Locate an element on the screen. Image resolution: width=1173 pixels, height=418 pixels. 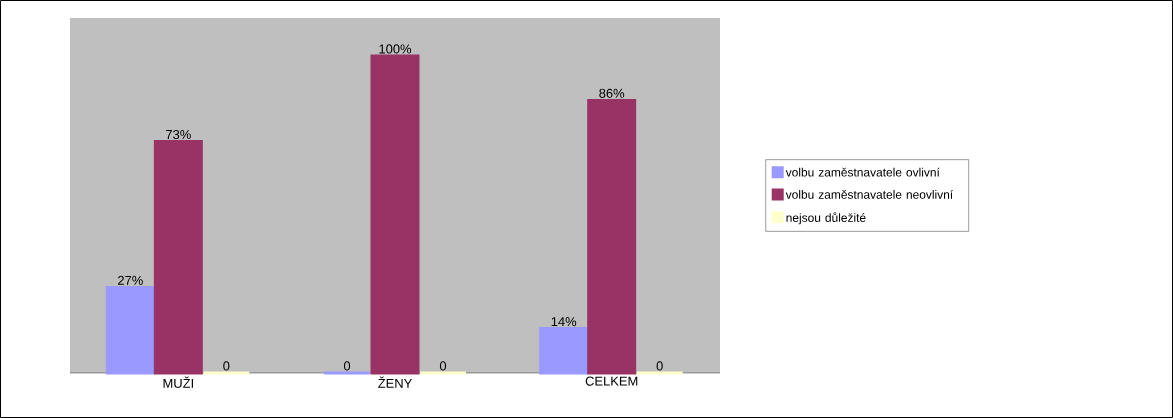
data-label: 14% is located at coordinates (564, 322).